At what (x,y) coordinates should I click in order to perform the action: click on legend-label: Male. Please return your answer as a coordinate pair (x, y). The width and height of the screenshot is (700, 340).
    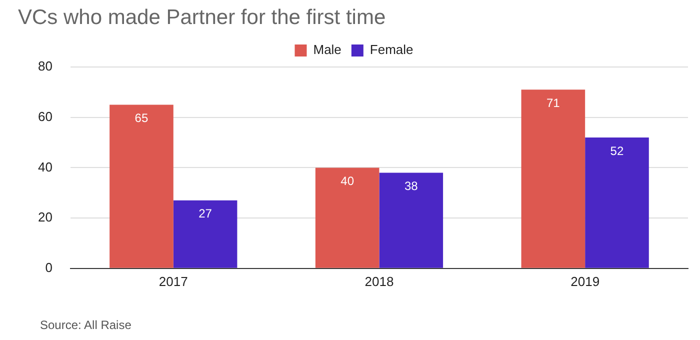
    Looking at the image, I should click on (327, 50).